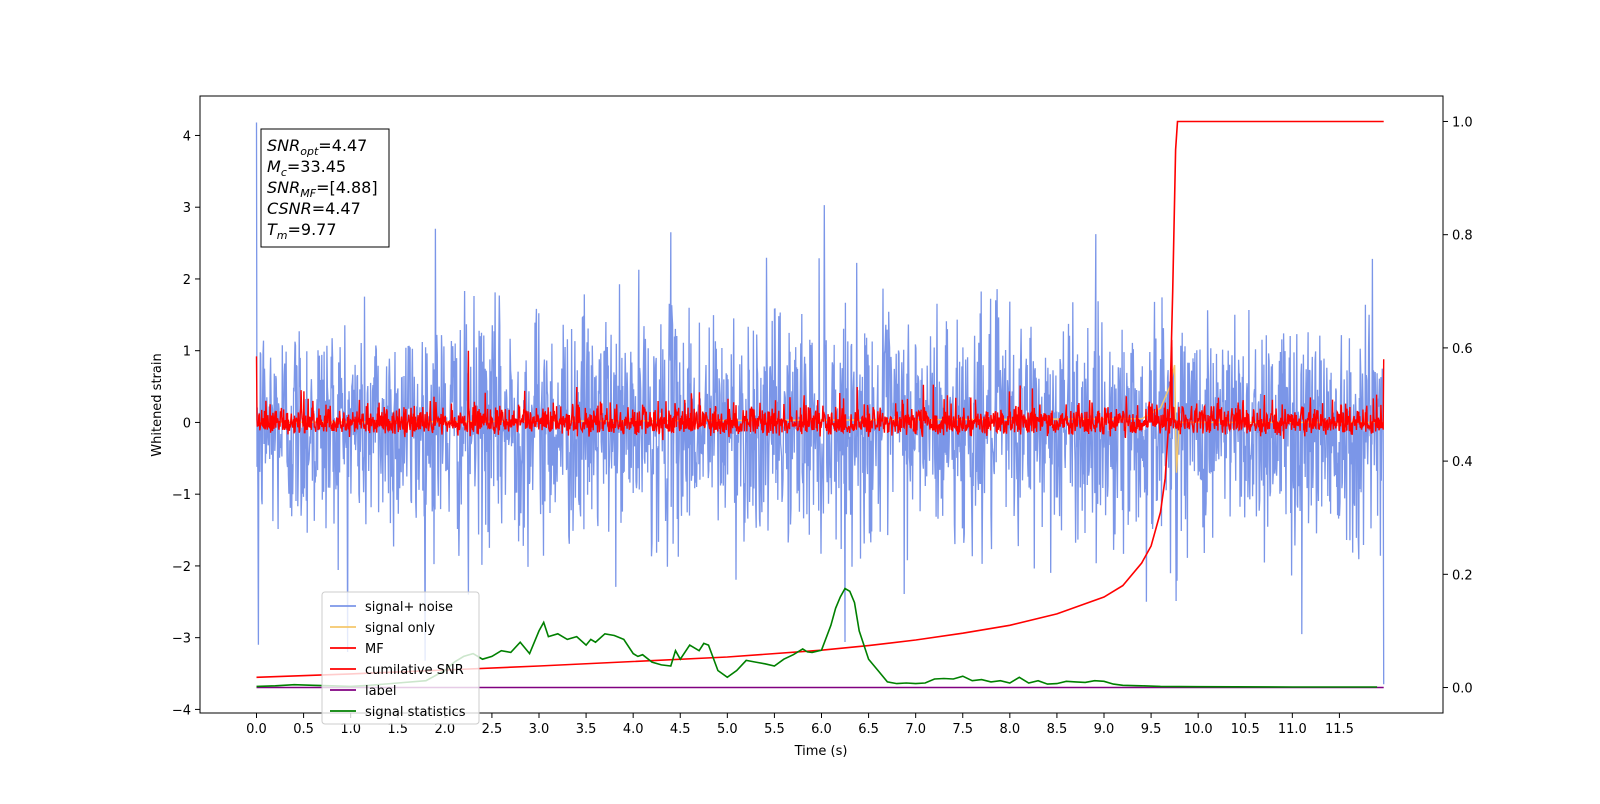 The height and width of the screenshot is (804, 1600). What do you see at coordinates (187, 136) in the screenshot?
I see `y-tick-label: 4` at bounding box center [187, 136].